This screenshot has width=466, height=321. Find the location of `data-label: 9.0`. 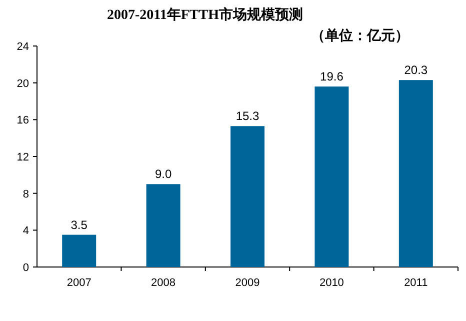

data-label: 9.0 is located at coordinates (163, 174).